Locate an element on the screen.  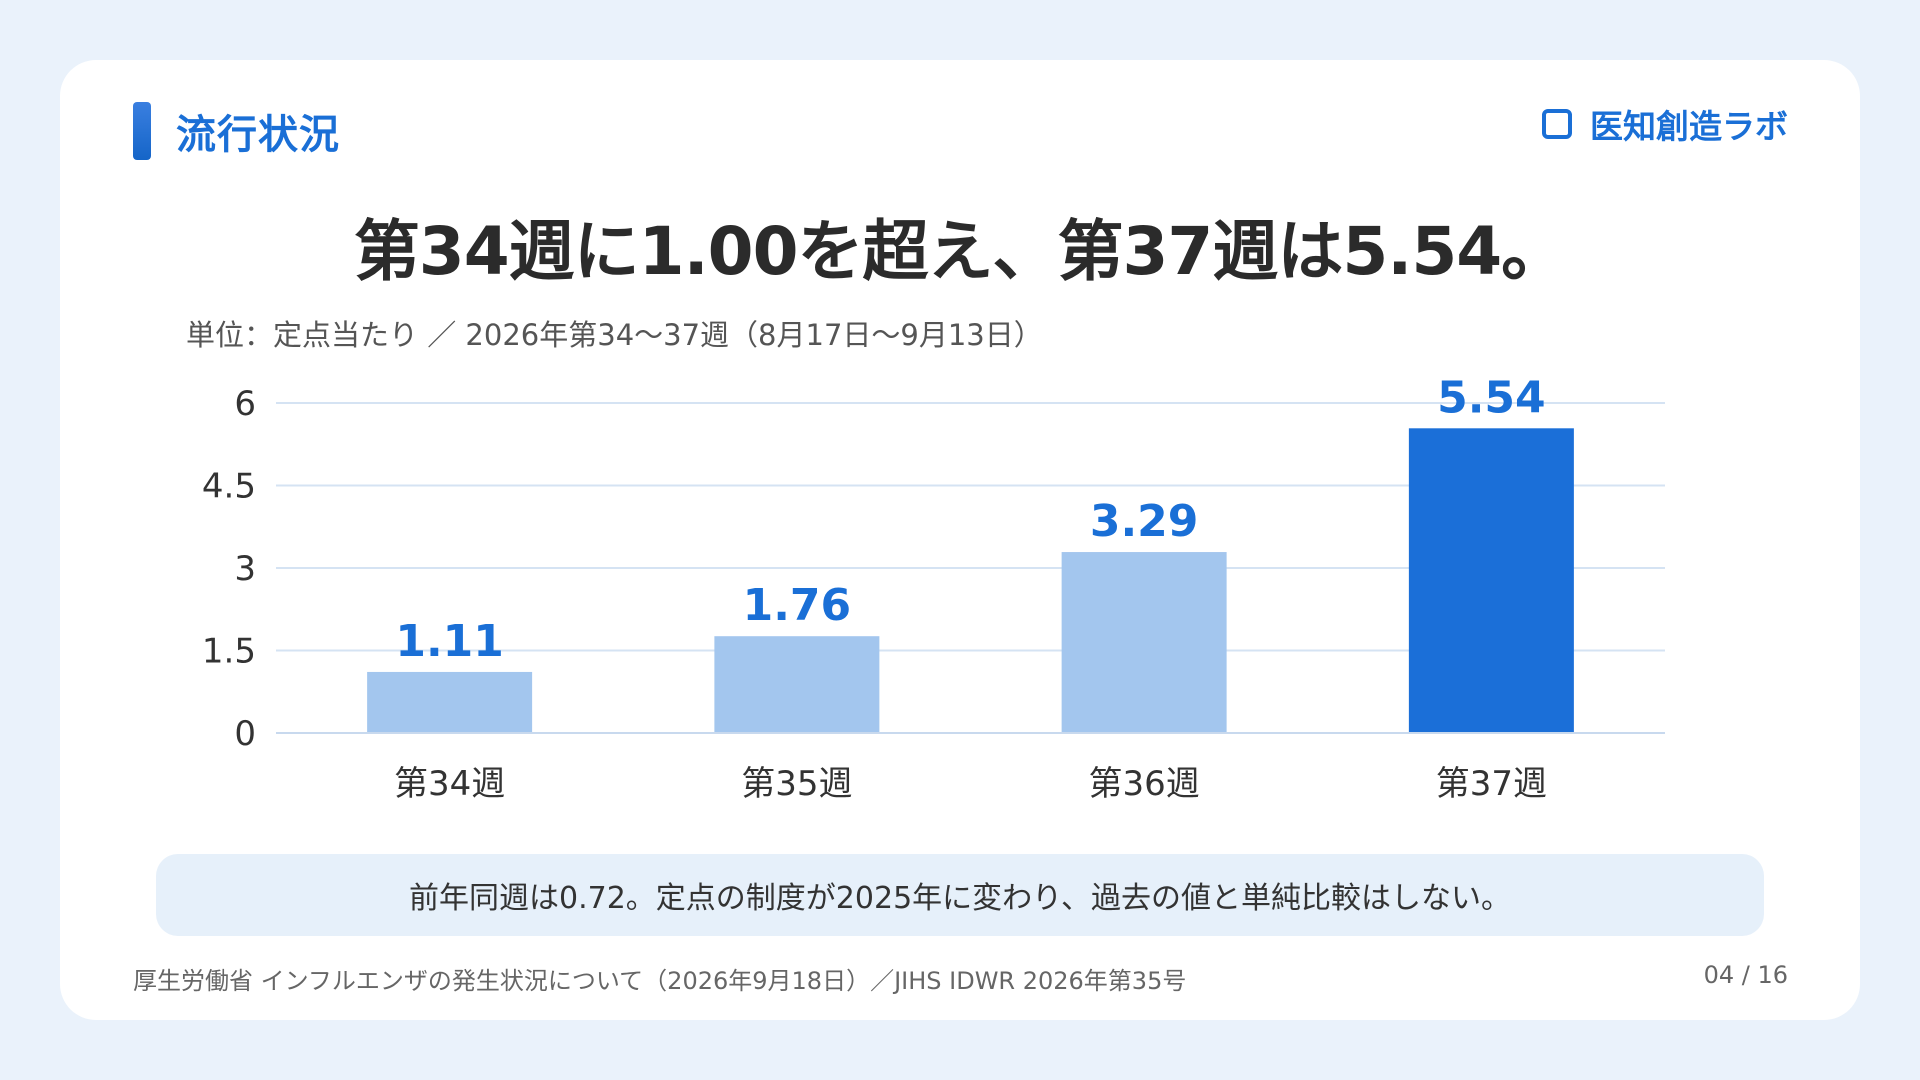
data-label: 5.54 is located at coordinates (1491, 397).